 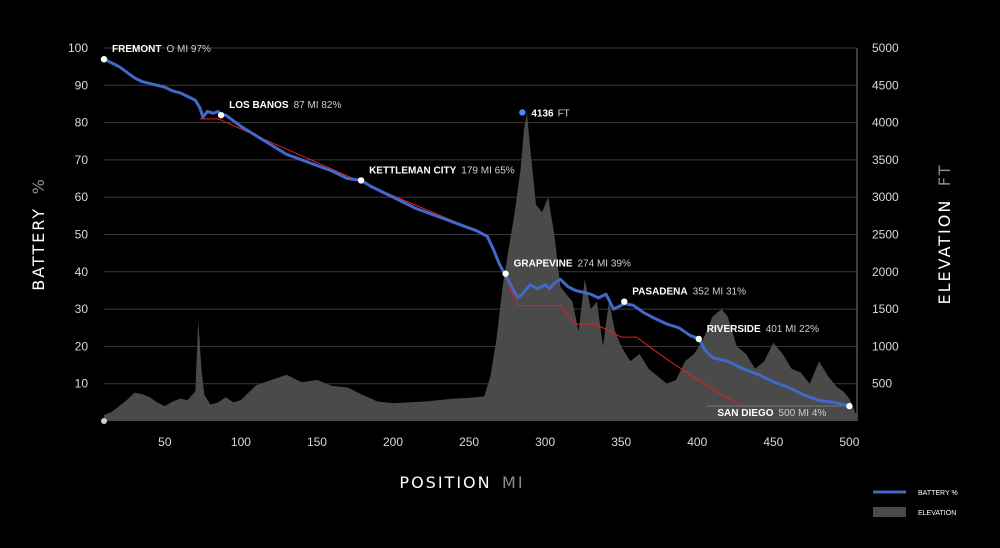 I want to click on x-axis-title: POSITION MI, so click(x=461, y=482).